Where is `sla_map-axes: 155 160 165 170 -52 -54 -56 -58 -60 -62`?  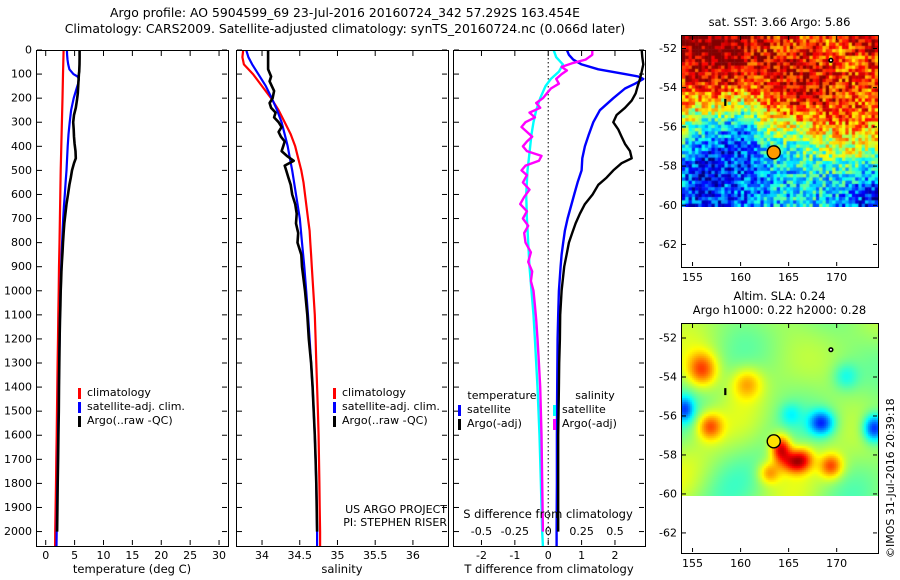 sla_map-axes: 155 160 165 170 -52 -54 -56 -58 -60 -62 is located at coordinates (769, 446).